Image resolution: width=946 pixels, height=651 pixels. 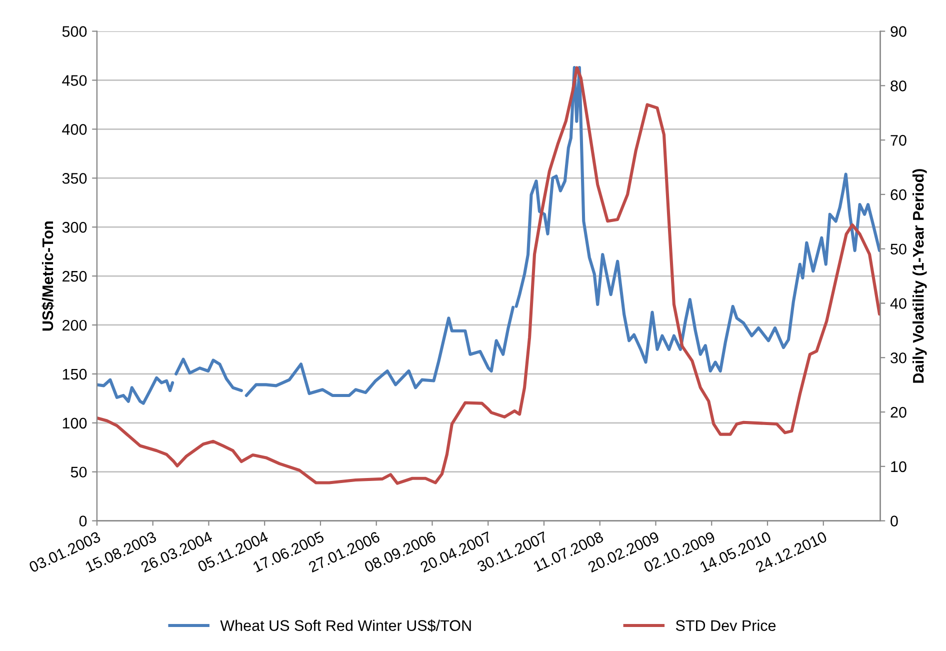 What do you see at coordinates (78, 472) in the screenshot?
I see `y-tick-label: 50` at bounding box center [78, 472].